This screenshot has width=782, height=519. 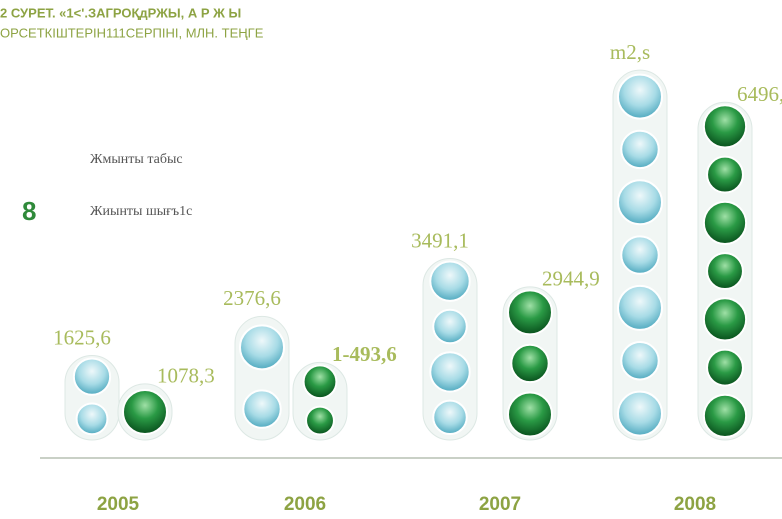 I want to click on x-tick-label: 2008, so click(x=695, y=504).